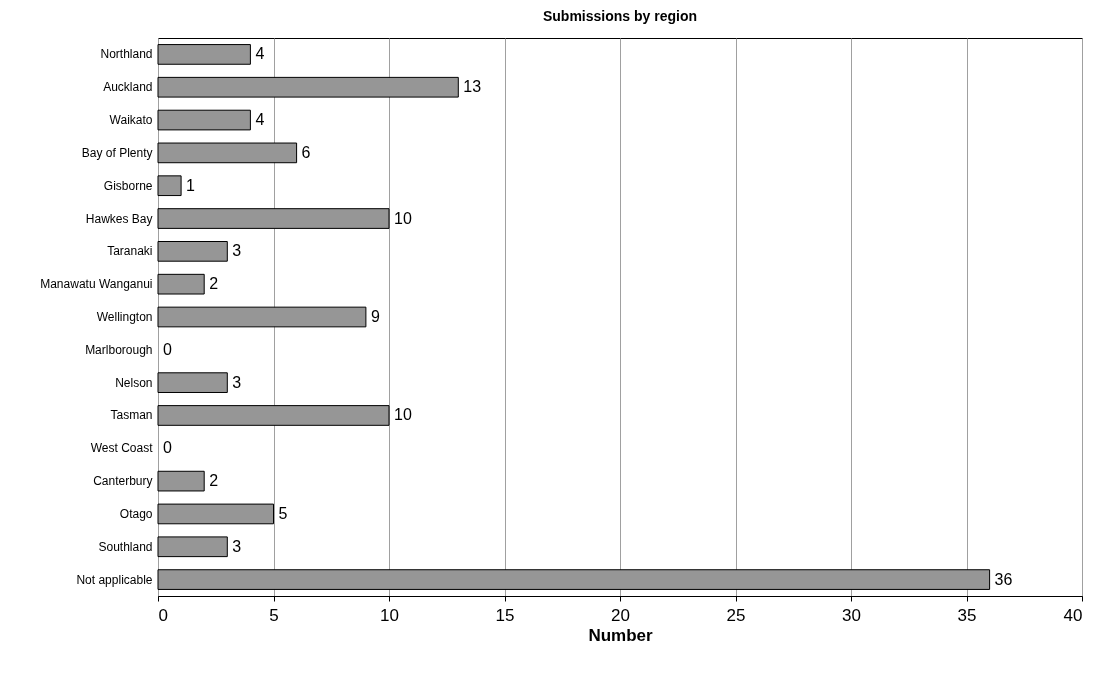 This screenshot has height=673, width=1111. I want to click on x-tick-label: 0, so click(163, 615).